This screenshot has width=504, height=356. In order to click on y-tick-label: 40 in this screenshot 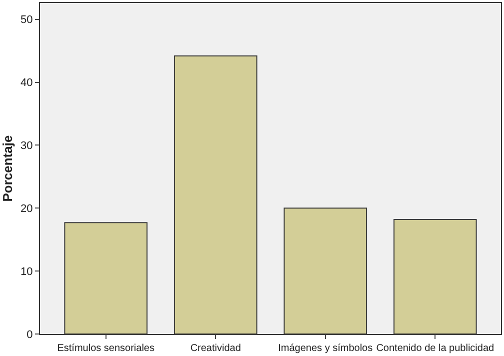, I will do `click(26, 83)`.